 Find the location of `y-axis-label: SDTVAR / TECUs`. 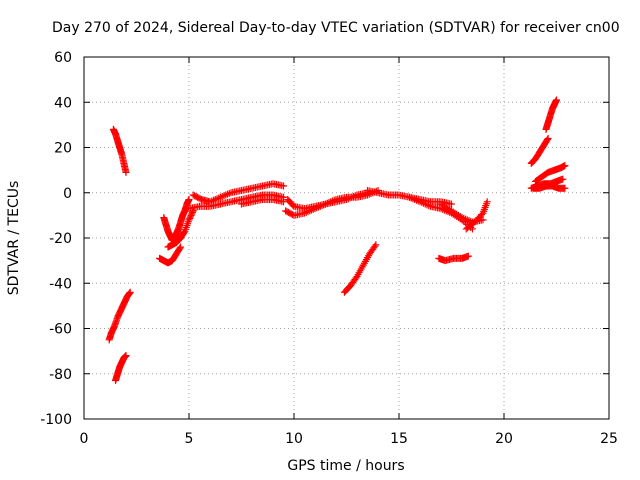

y-axis-label: SDTVAR / TECUs is located at coordinates (14, 238).